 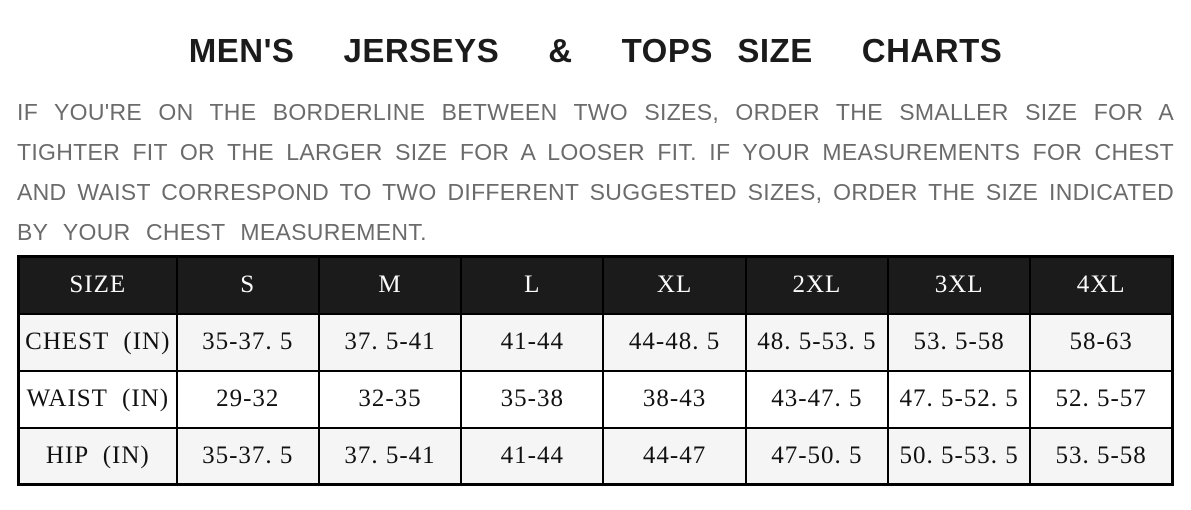 What do you see at coordinates (97, 456) in the screenshot?
I see `row-label-hip: HIP (IN)` at bounding box center [97, 456].